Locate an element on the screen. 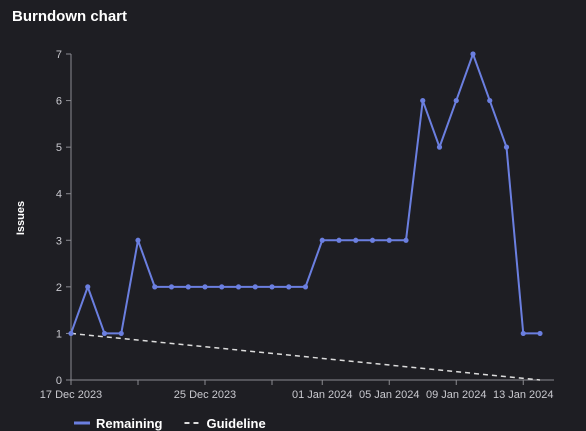 The image size is (586, 431). x-tick-label: 17 Dec 2023 is located at coordinates (71, 395).